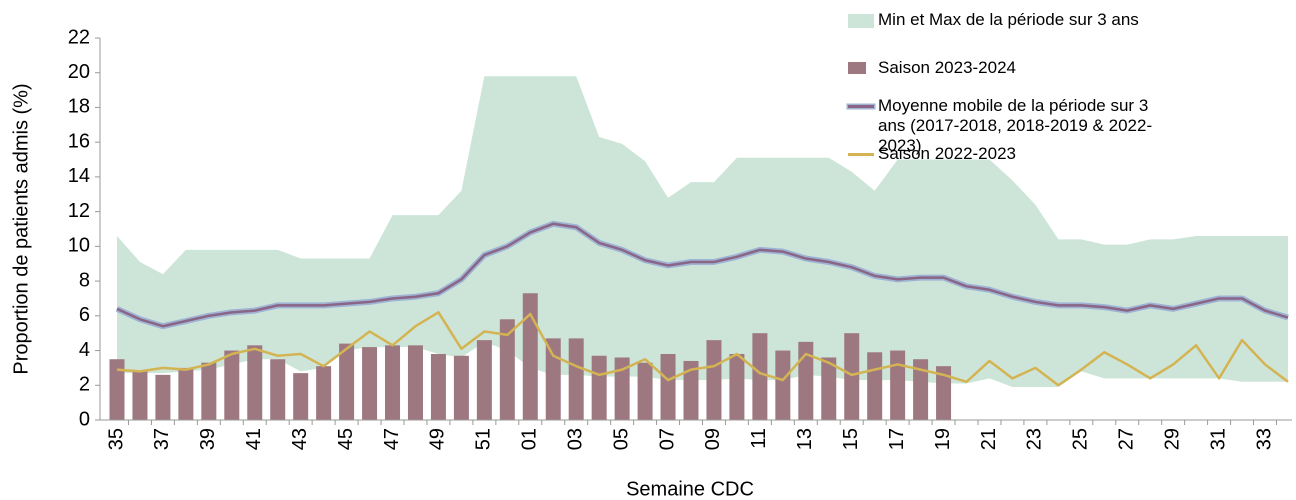  What do you see at coordinates (254, 439) in the screenshot?
I see `x-tick-label: 41` at bounding box center [254, 439].